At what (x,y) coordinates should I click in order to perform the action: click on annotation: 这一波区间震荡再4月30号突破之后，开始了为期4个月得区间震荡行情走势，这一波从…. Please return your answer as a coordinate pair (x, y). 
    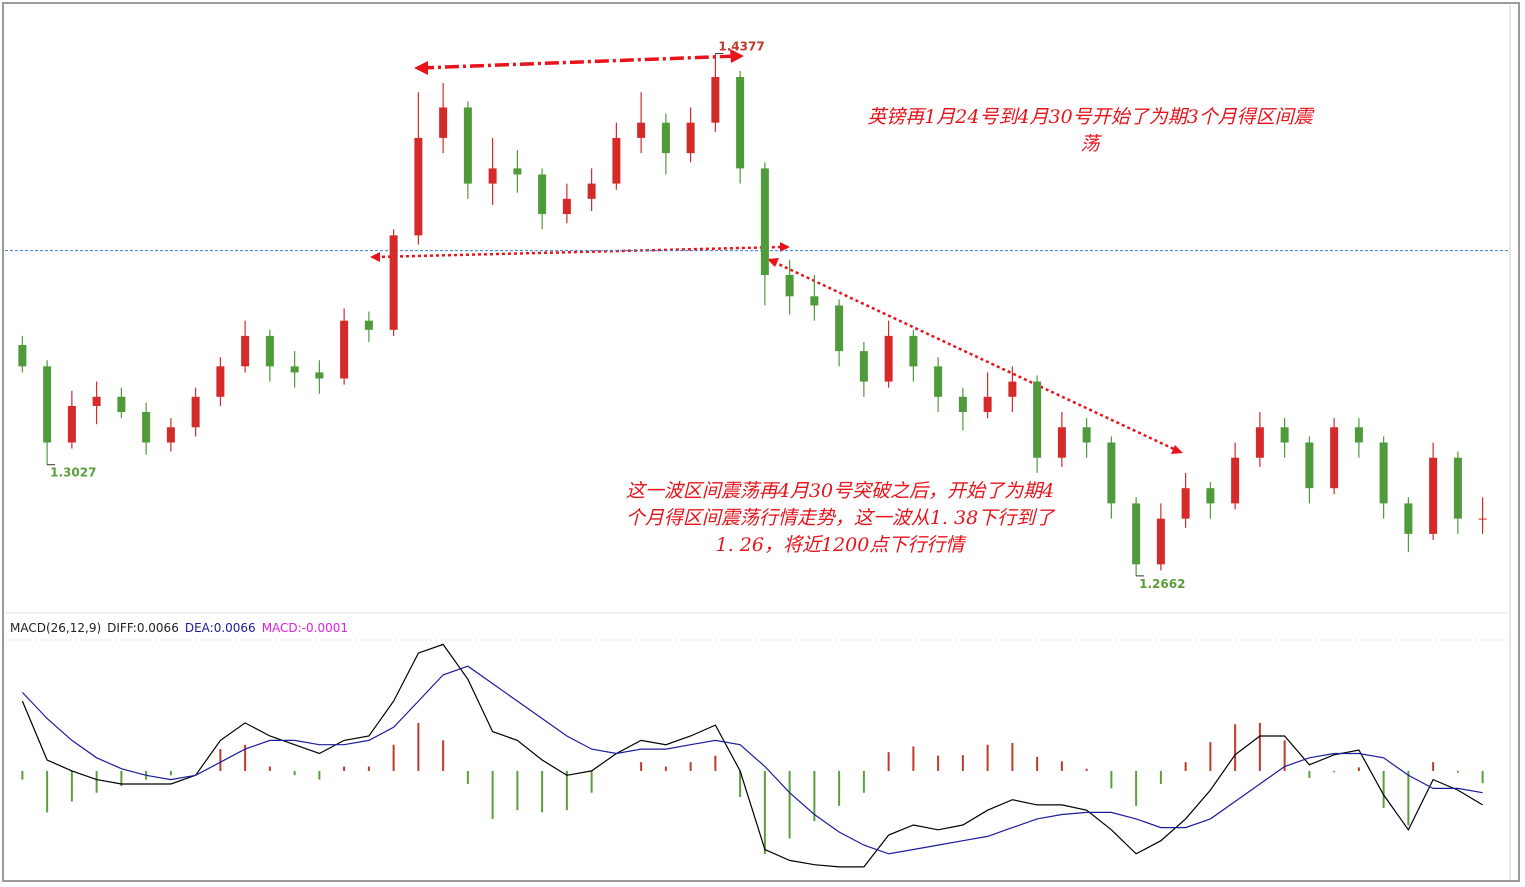
    Looking at the image, I should click on (840, 518).